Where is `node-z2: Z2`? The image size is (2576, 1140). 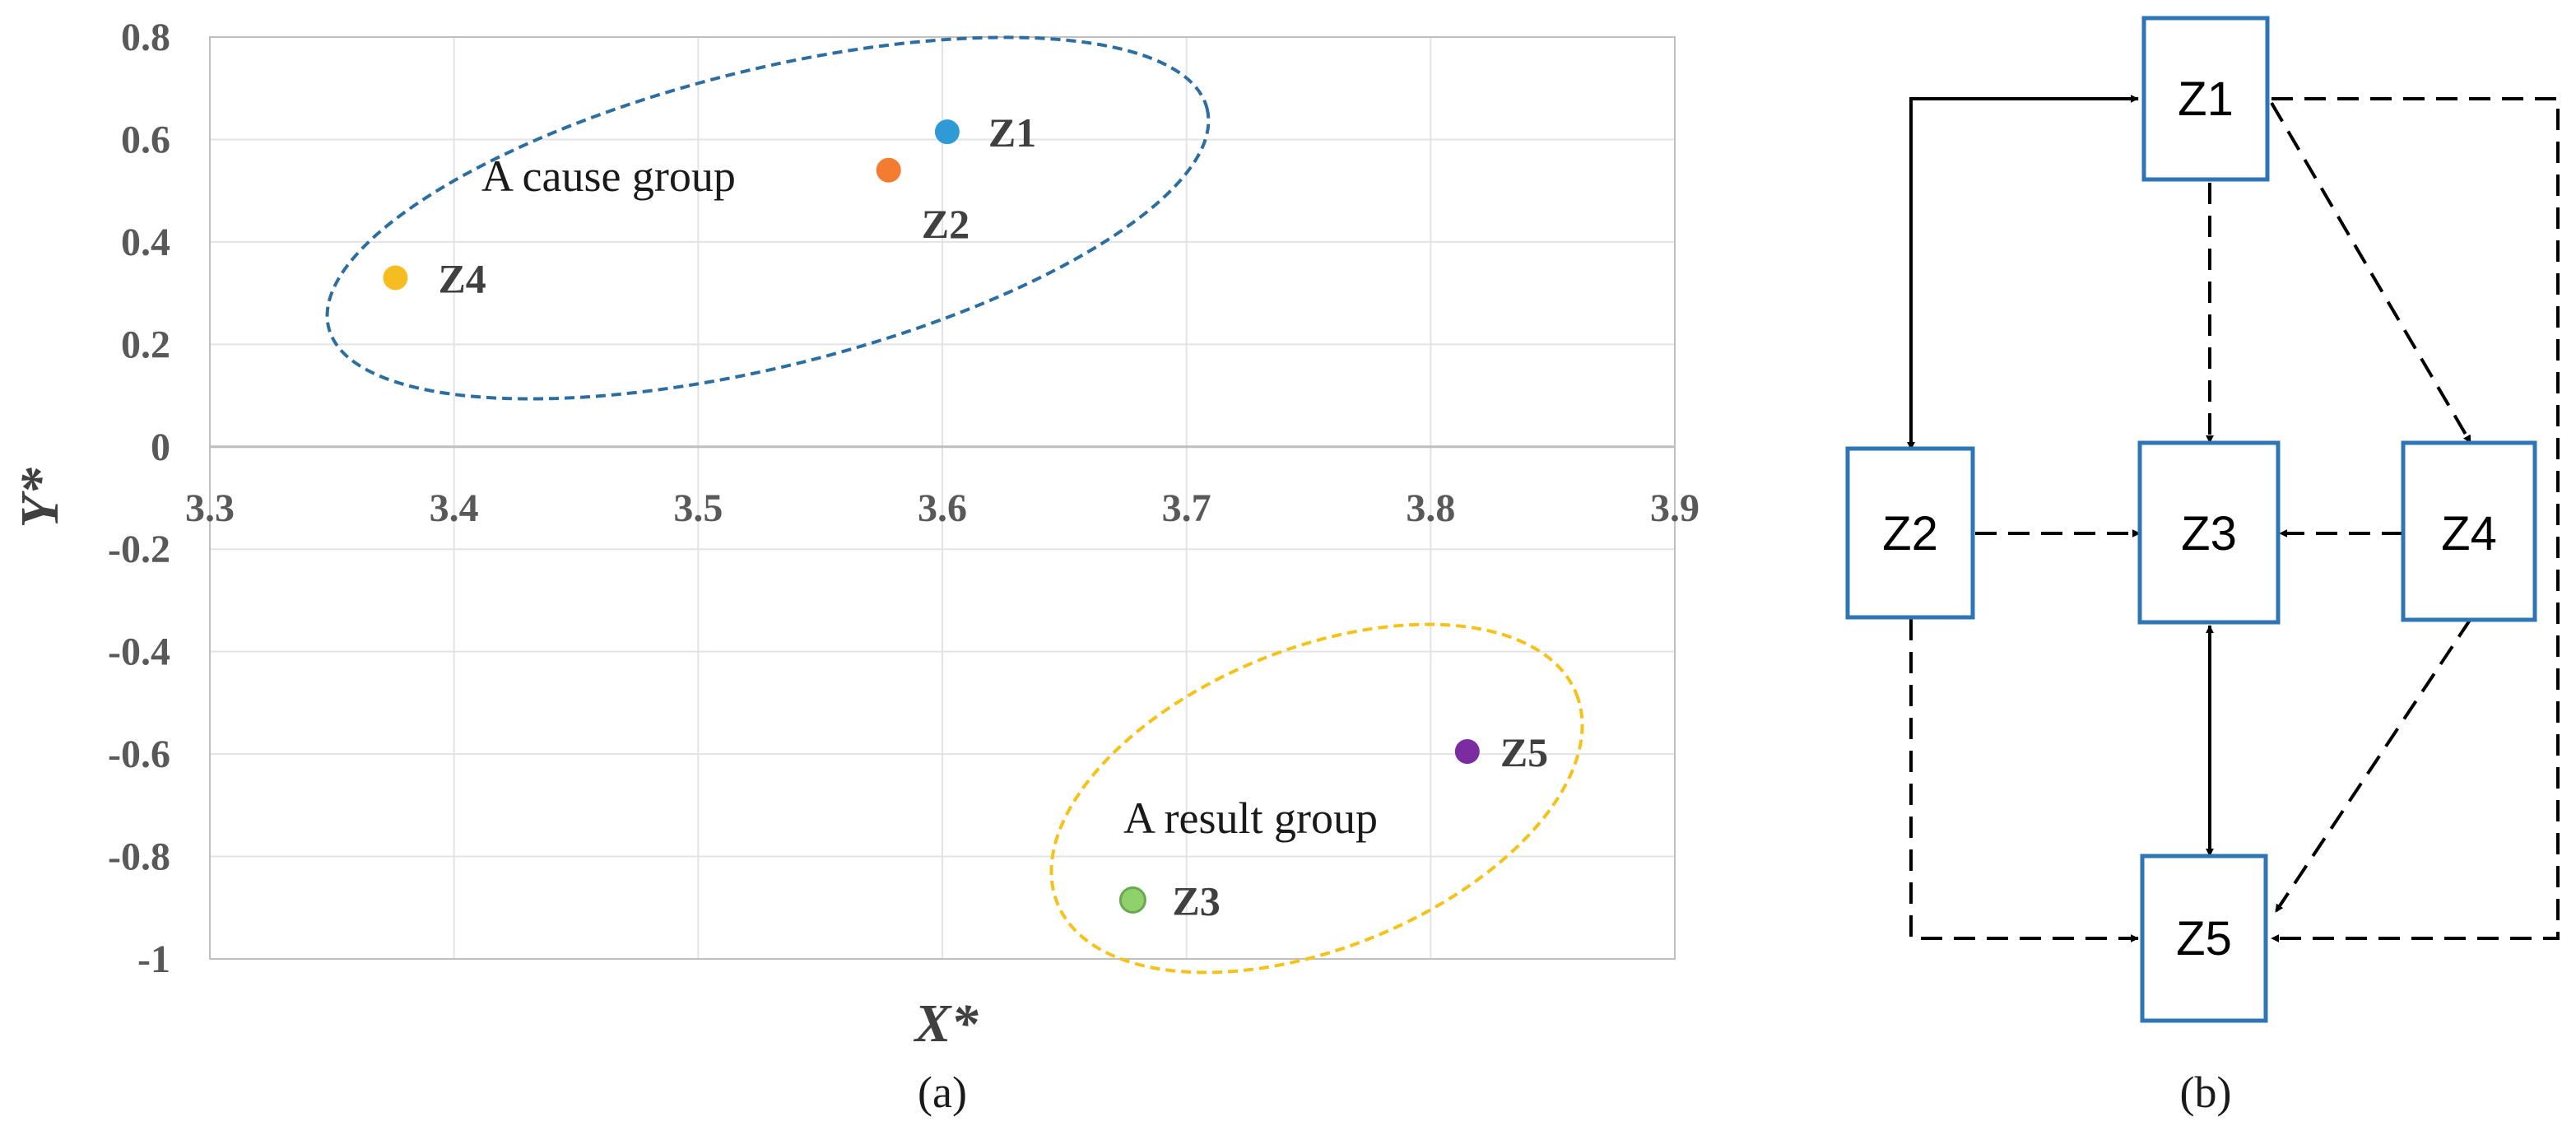
node-z2: Z2 is located at coordinates (1910, 533).